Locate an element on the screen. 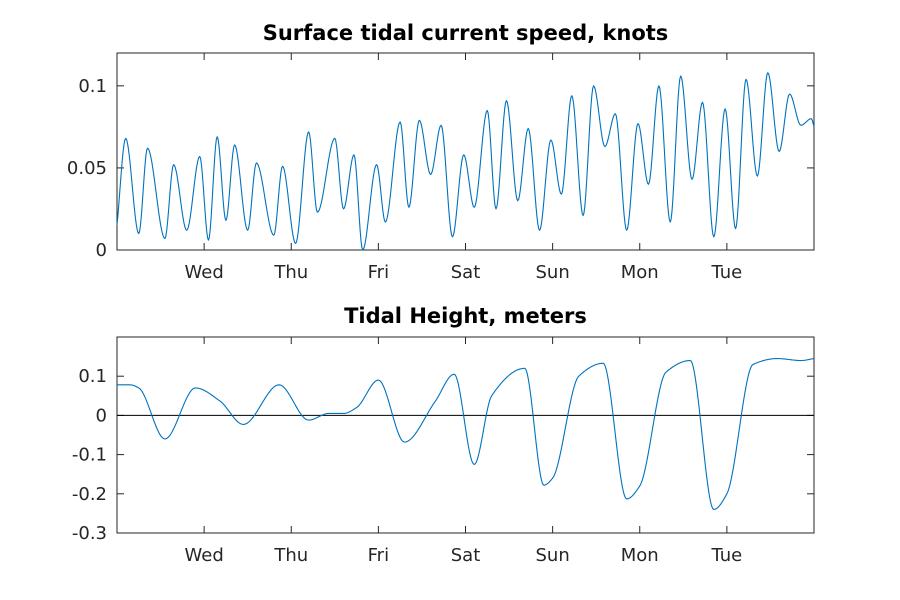 The height and width of the screenshot is (600, 900). y-tick-label: -0.1 is located at coordinates (89, 455).